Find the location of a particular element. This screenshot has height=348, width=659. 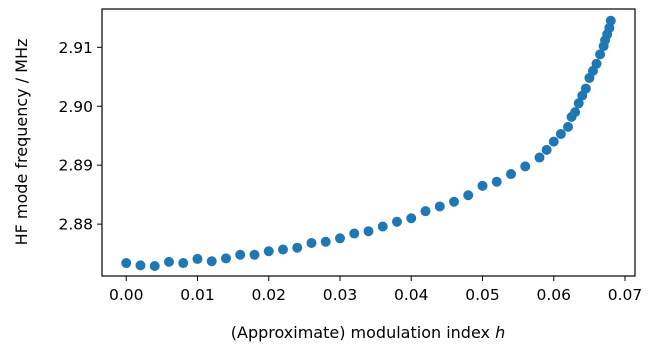

x-tick-label: 0.05 is located at coordinates (482, 295).